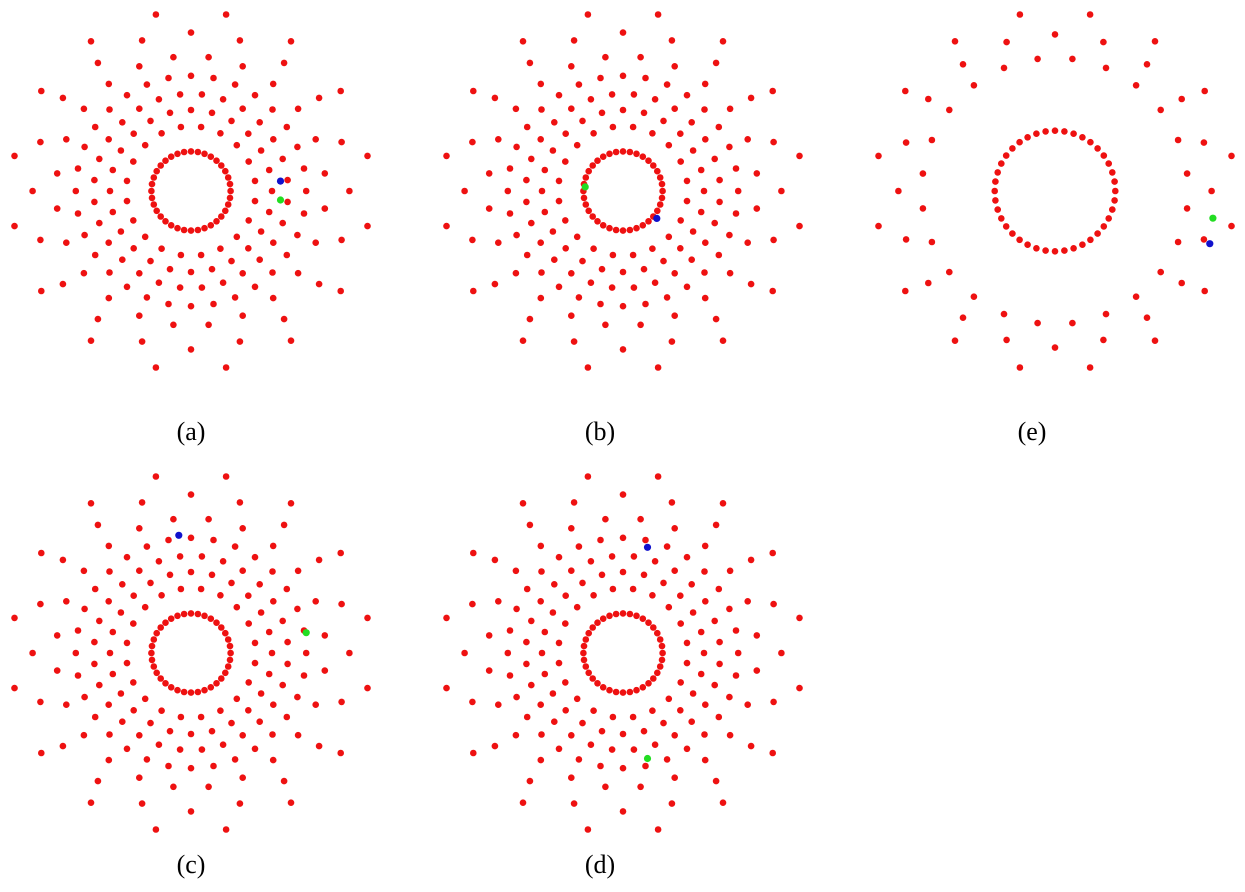 Image resolution: width=1245 pixels, height=892 pixels. Describe the element at coordinates (1213, 218) in the screenshot. I see `green-marker-dot` at that location.